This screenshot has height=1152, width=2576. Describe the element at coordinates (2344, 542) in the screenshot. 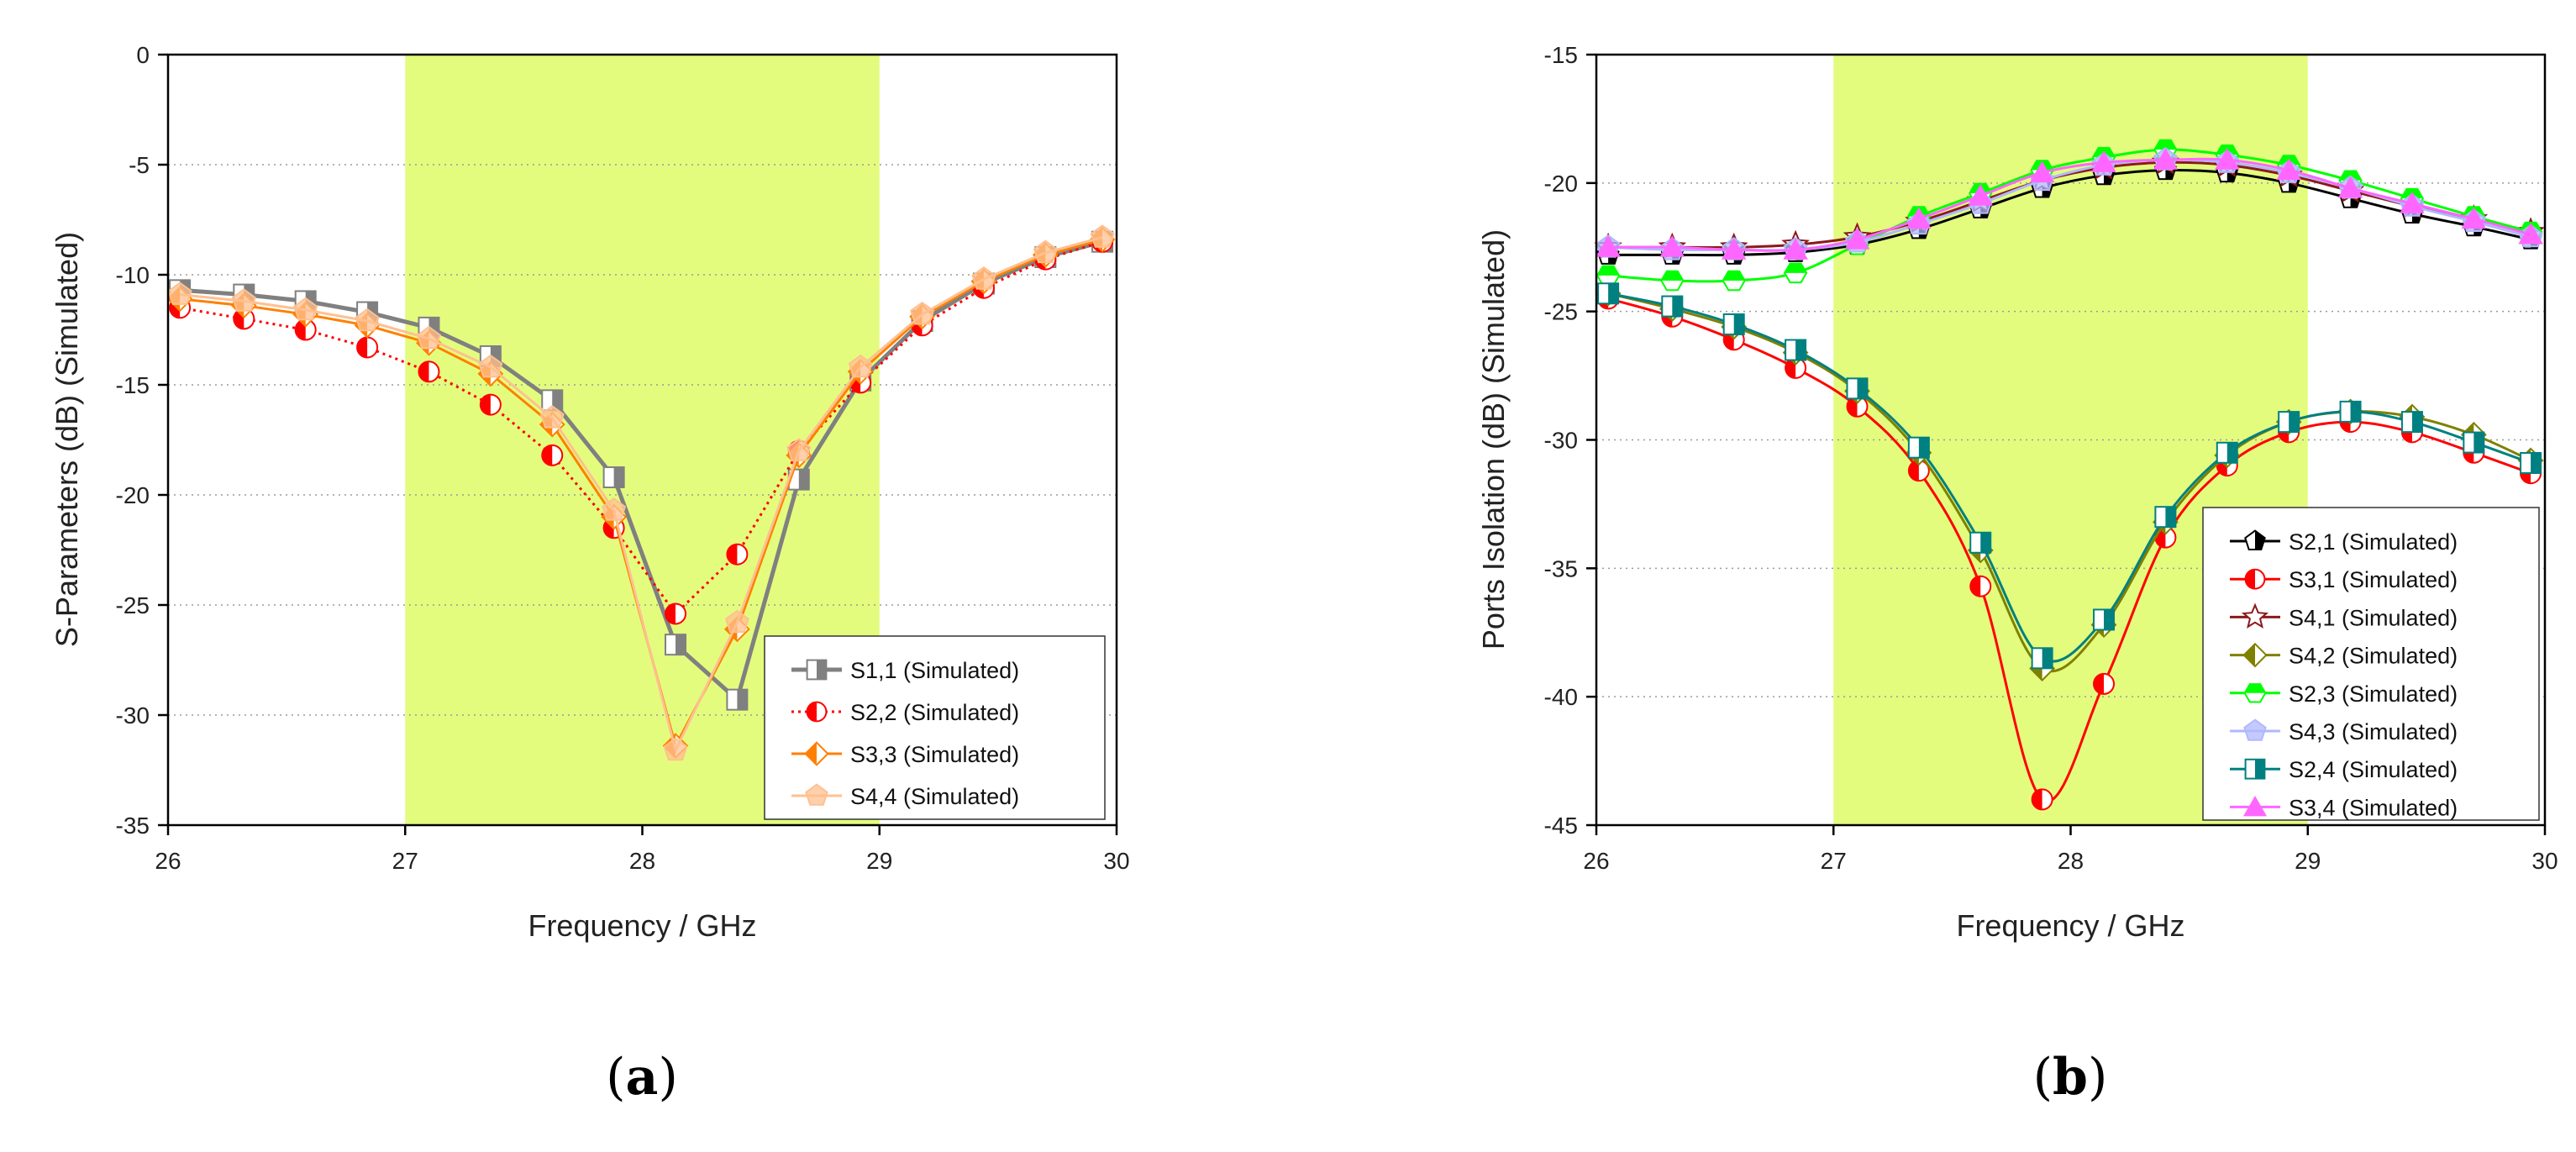

I see `pb-legend-entry: S2,1 (Simulated)` at that location.